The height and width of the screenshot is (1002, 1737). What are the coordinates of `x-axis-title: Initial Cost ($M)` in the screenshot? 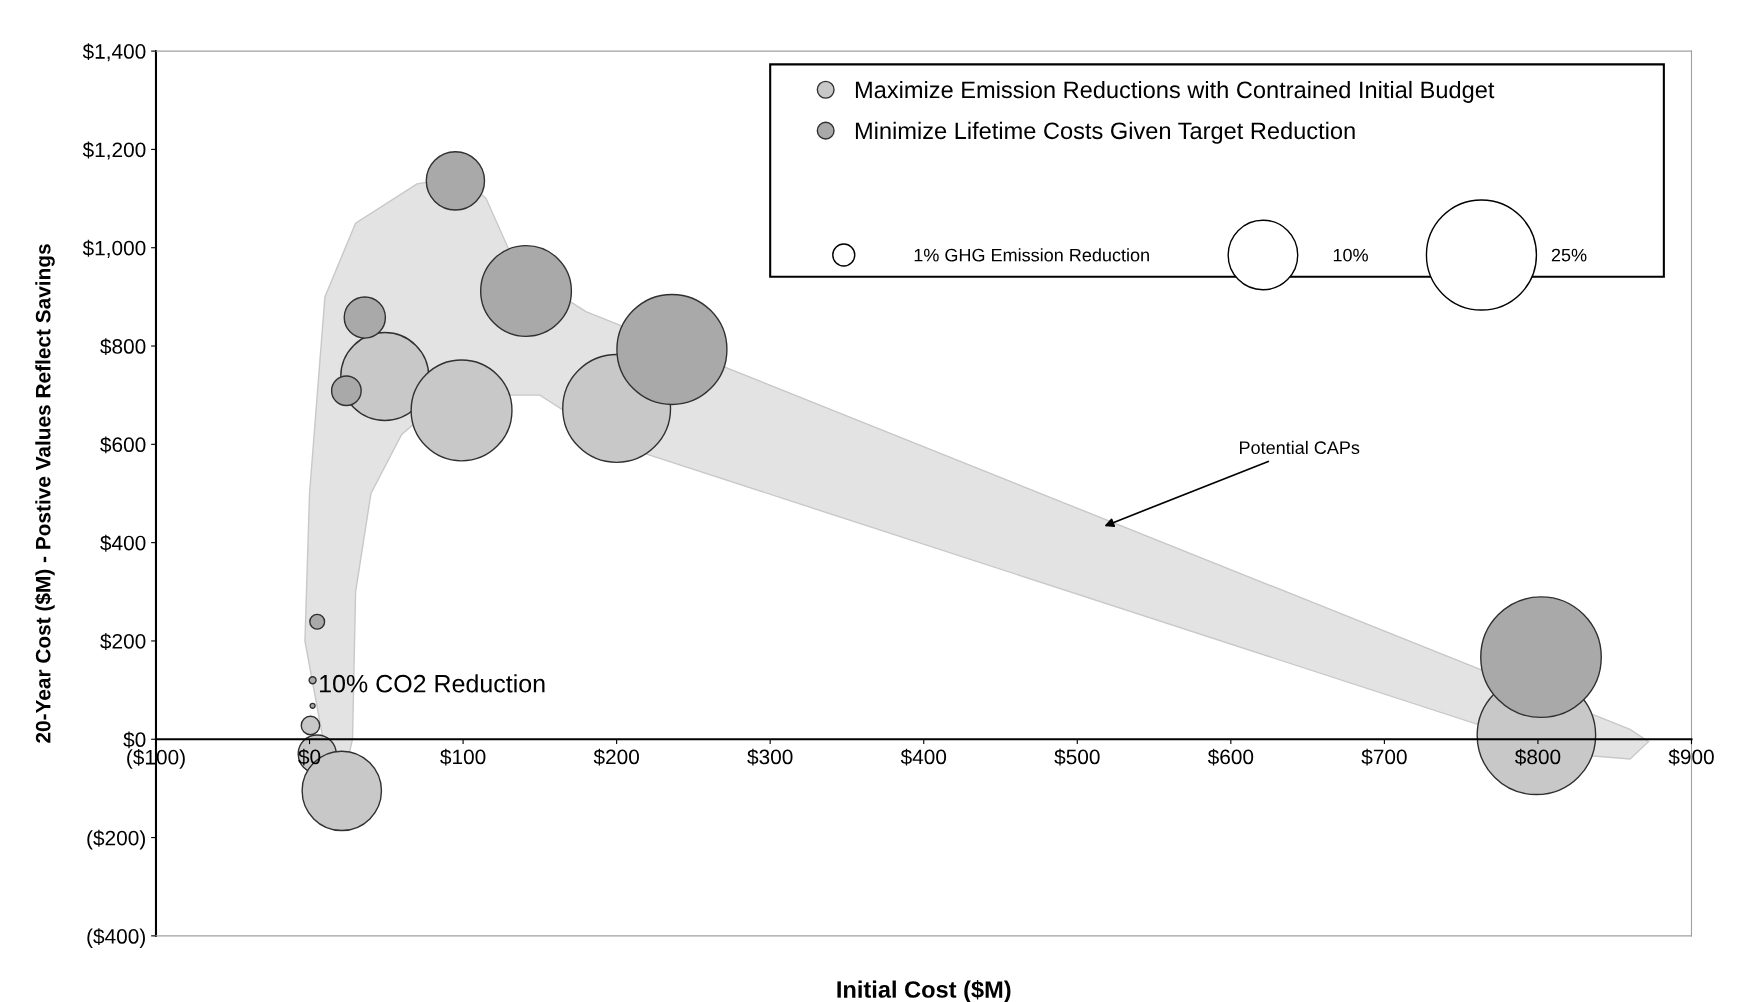 It's located at (924, 991).